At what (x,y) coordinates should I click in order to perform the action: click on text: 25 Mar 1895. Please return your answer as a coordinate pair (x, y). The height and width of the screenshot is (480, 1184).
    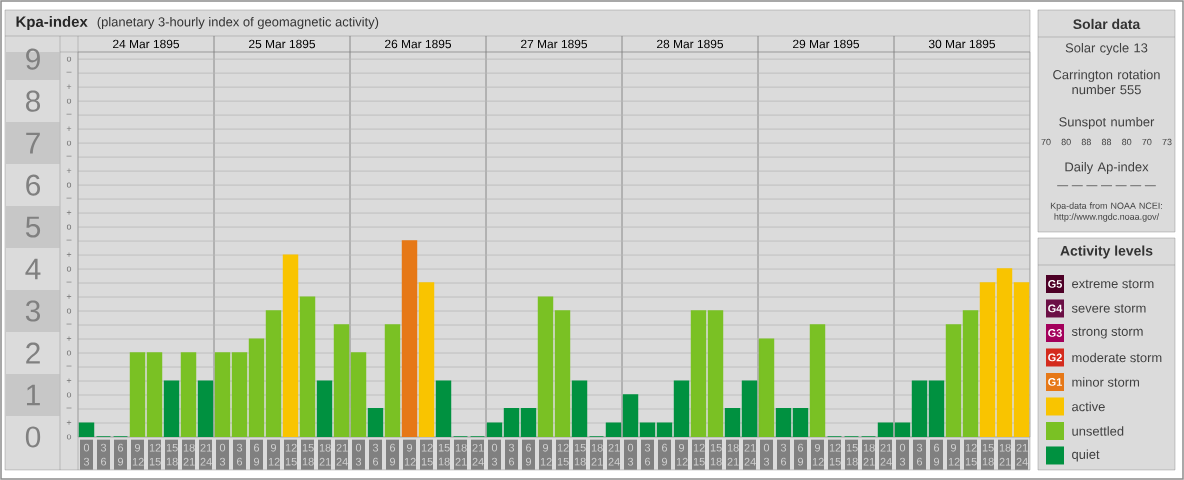
    Looking at the image, I should click on (282, 44).